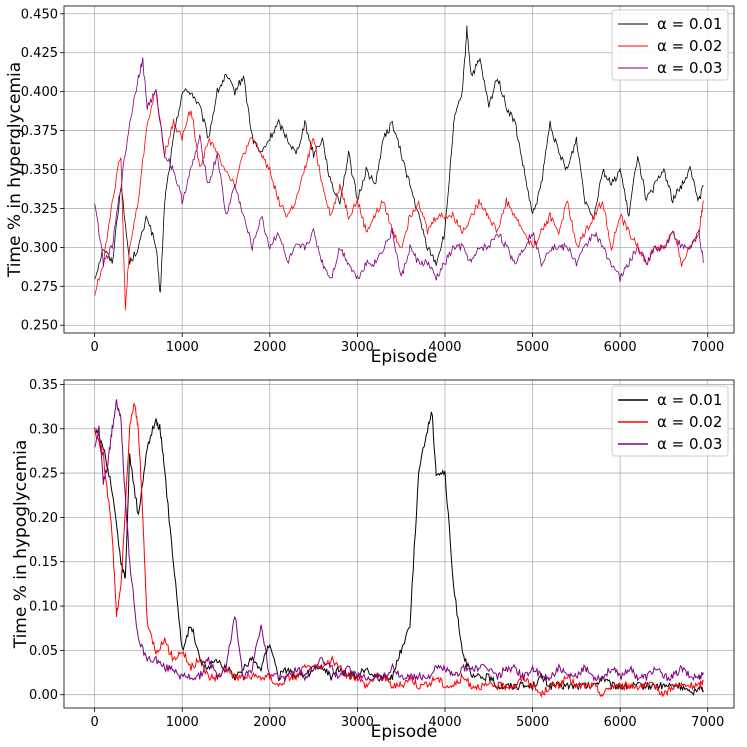  I want to click on hyperglycemia-legend-label-2: α = 0.03, so click(689, 68).